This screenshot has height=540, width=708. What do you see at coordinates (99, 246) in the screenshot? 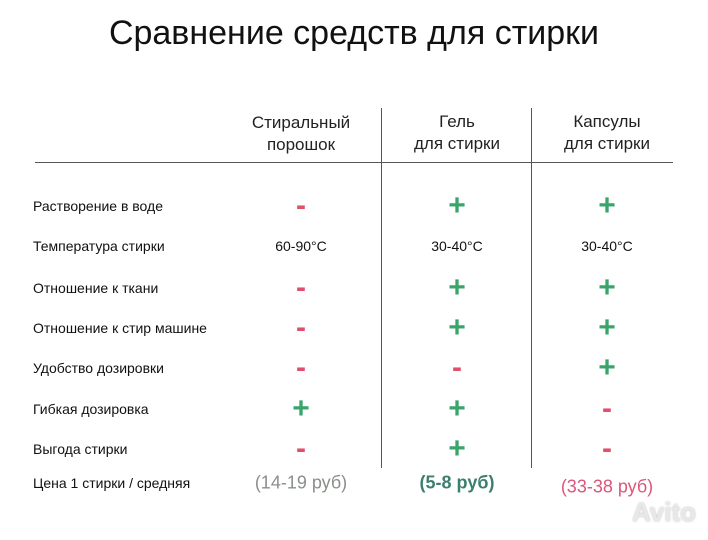
I see `row-label: Температура стирки` at bounding box center [99, 246].